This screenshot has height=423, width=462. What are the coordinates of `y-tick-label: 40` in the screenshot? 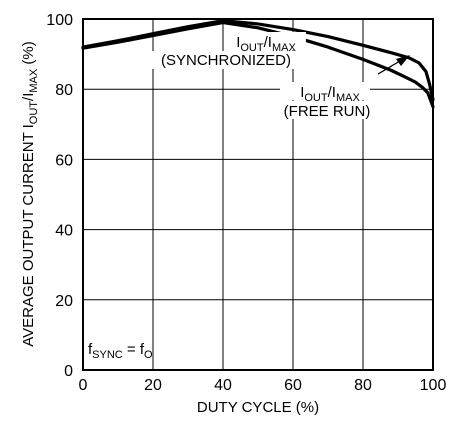 It's located at (64, 231).